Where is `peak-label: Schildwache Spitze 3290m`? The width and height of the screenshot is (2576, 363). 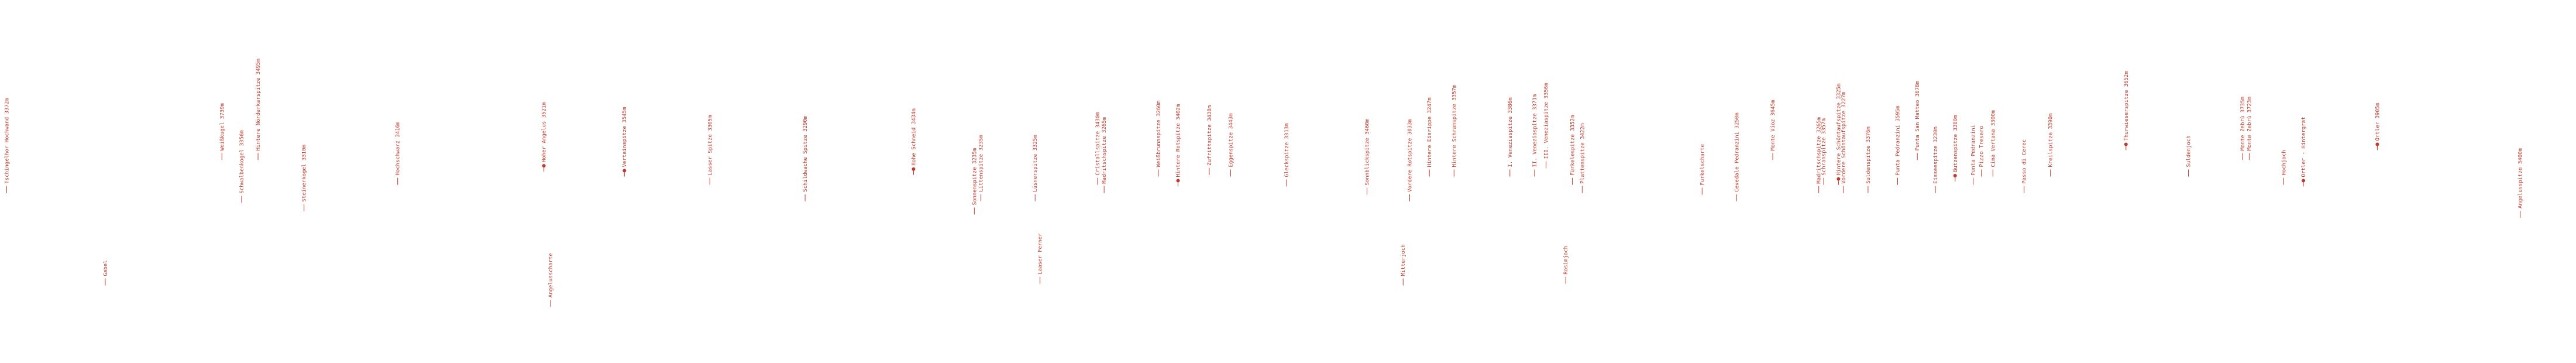
peak-label: Schildwache Spitze 3290m is located at coordinates (806, 154).